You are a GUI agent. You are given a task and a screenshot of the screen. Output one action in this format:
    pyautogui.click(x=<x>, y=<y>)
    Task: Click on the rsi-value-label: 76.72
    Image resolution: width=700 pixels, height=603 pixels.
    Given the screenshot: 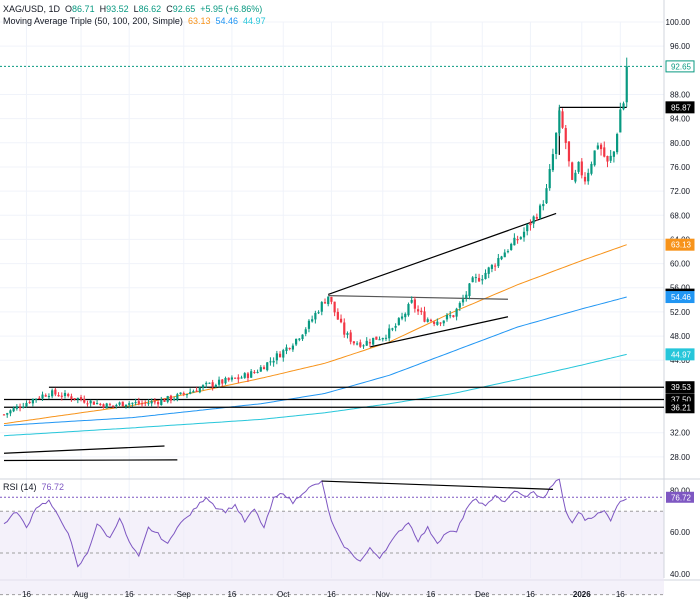 What is the action you would take?
    pyautogui.click(x=680, y=497)
    